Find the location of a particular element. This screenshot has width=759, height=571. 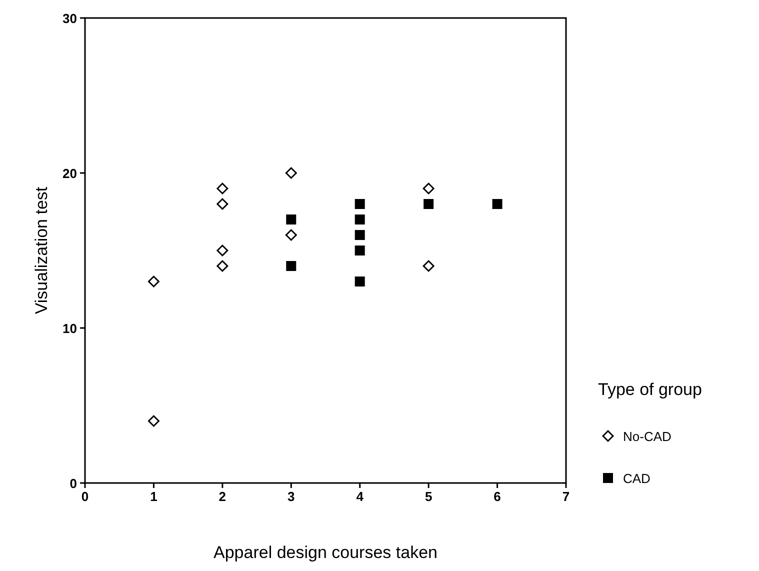

x-tick-label: 5 is located at coordinates (428, 496).